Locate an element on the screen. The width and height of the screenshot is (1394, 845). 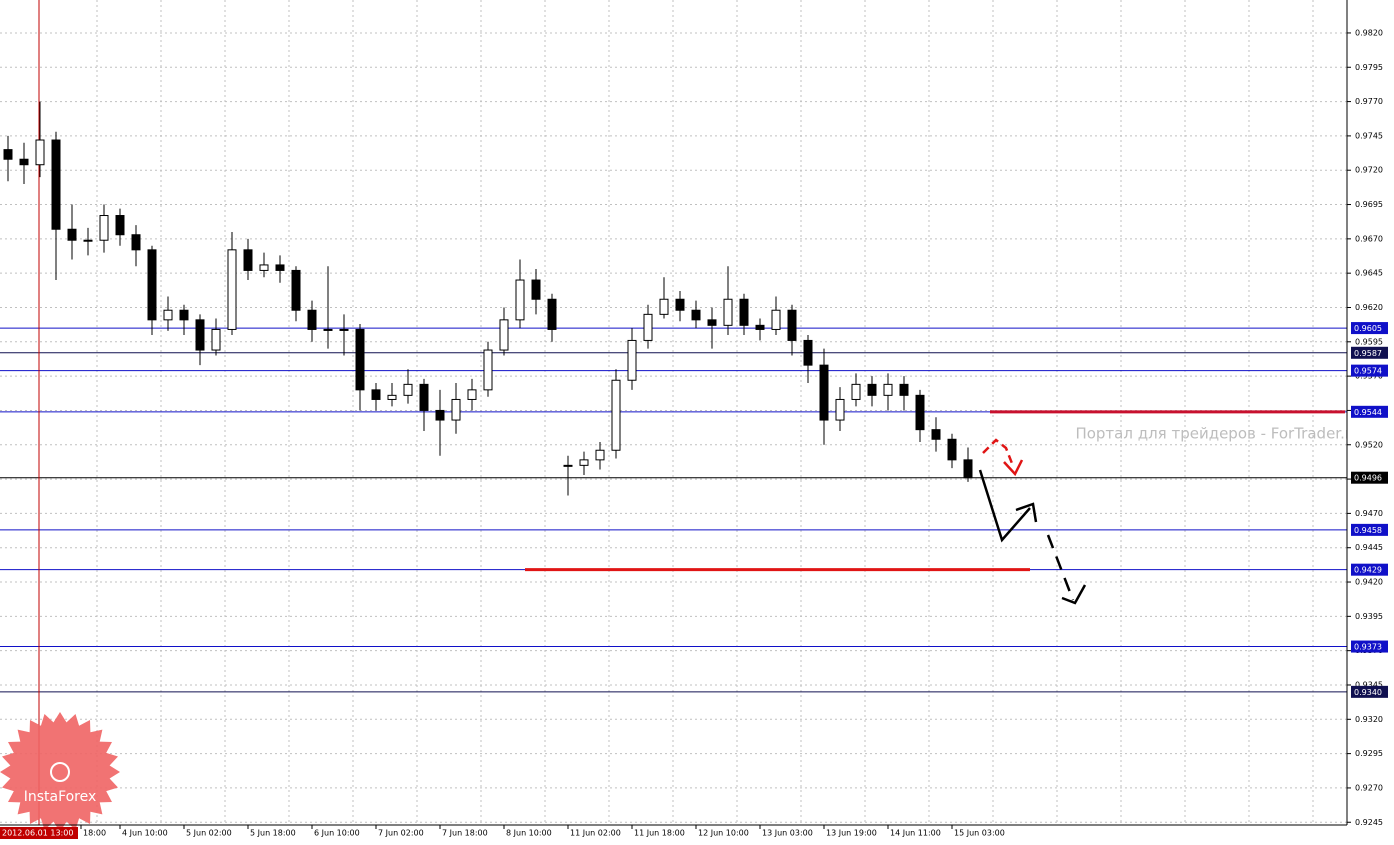
y-tick-label: 0.9420 is located at coordinates (1369, 582).